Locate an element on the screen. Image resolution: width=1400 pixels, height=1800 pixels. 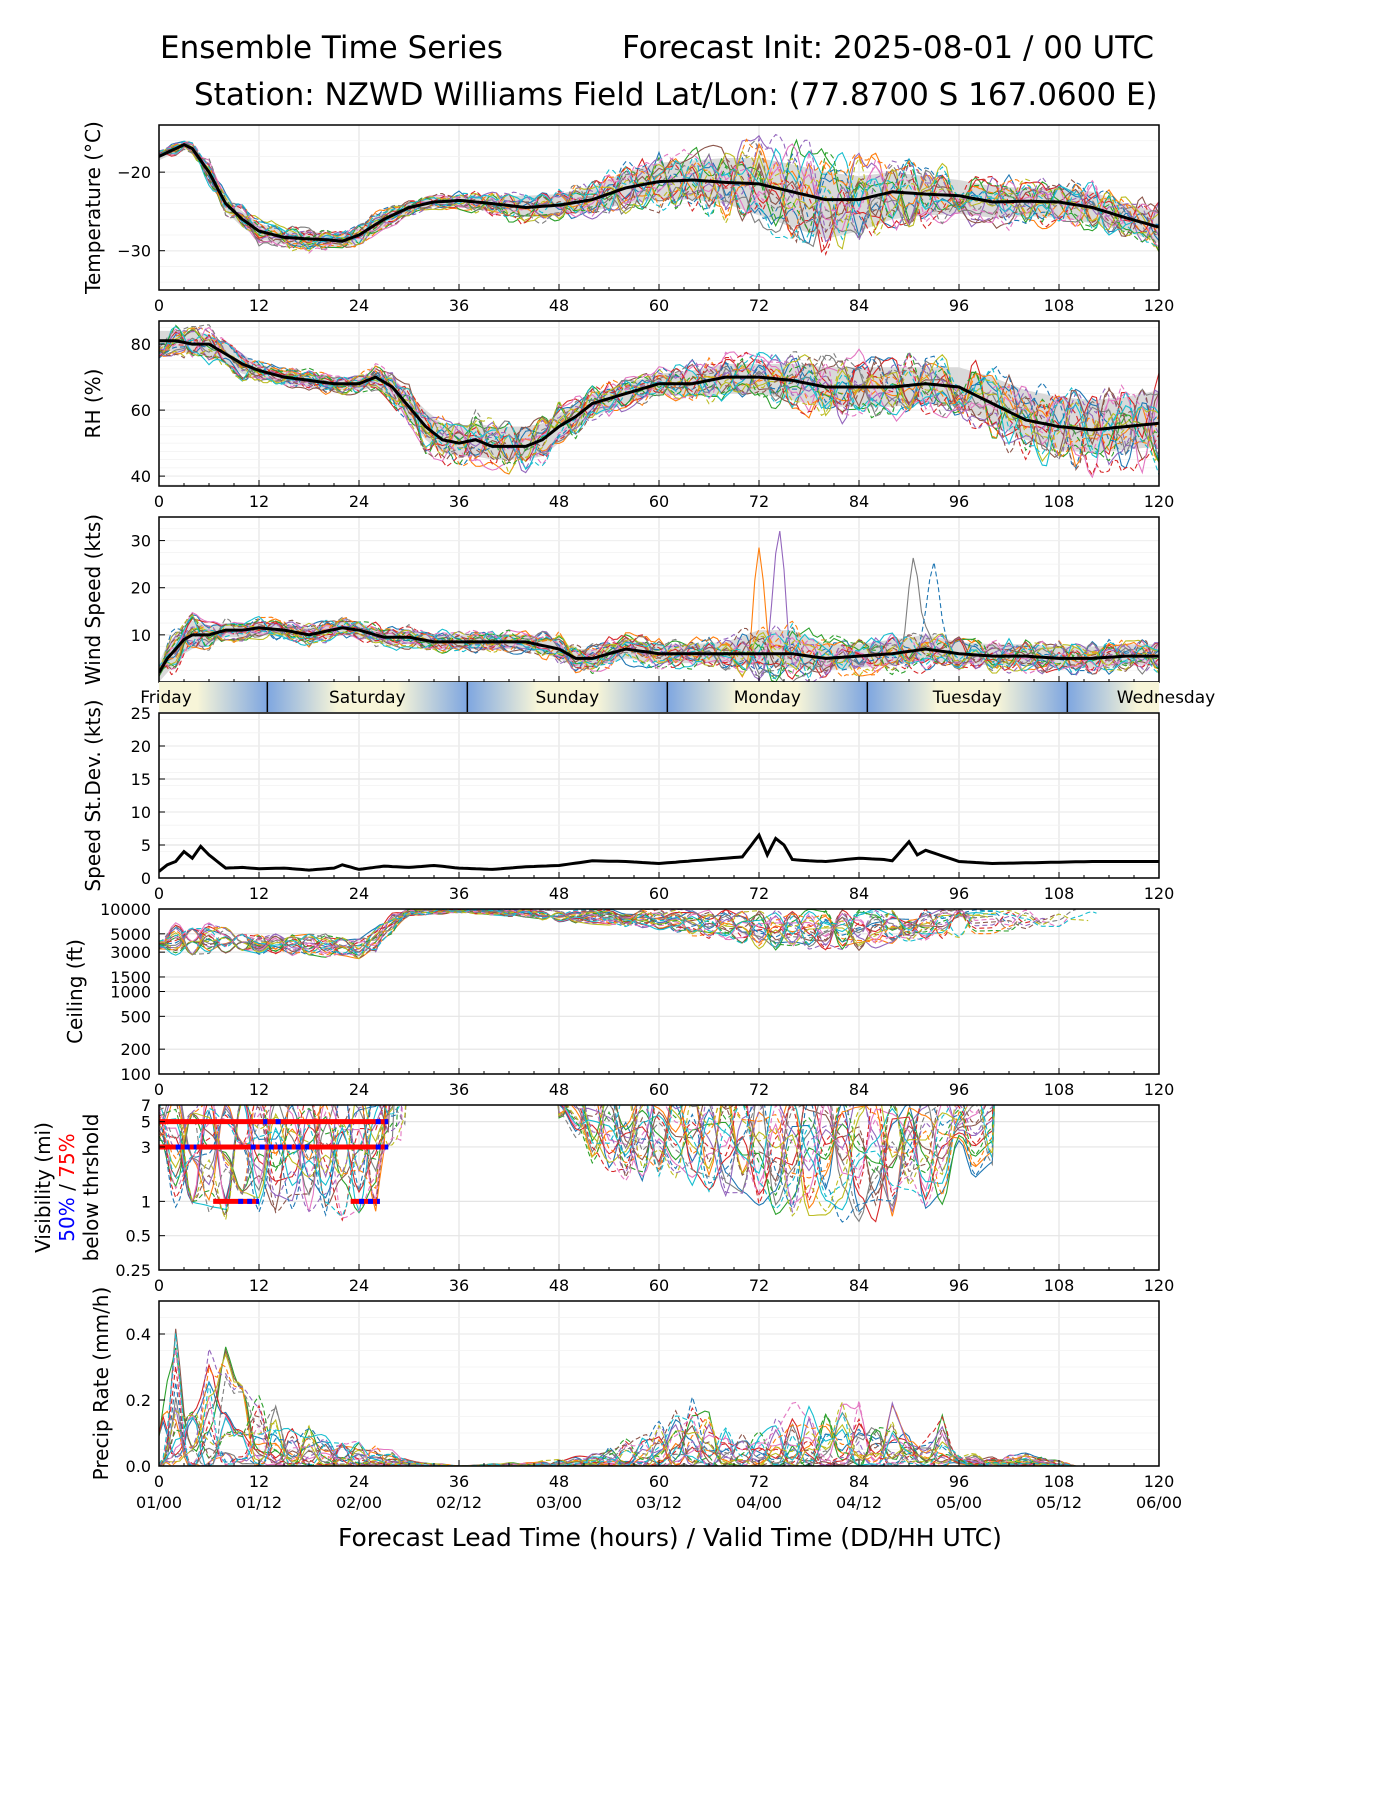
y-tick-label: 0.4 is located at coordinates (138, 1334).